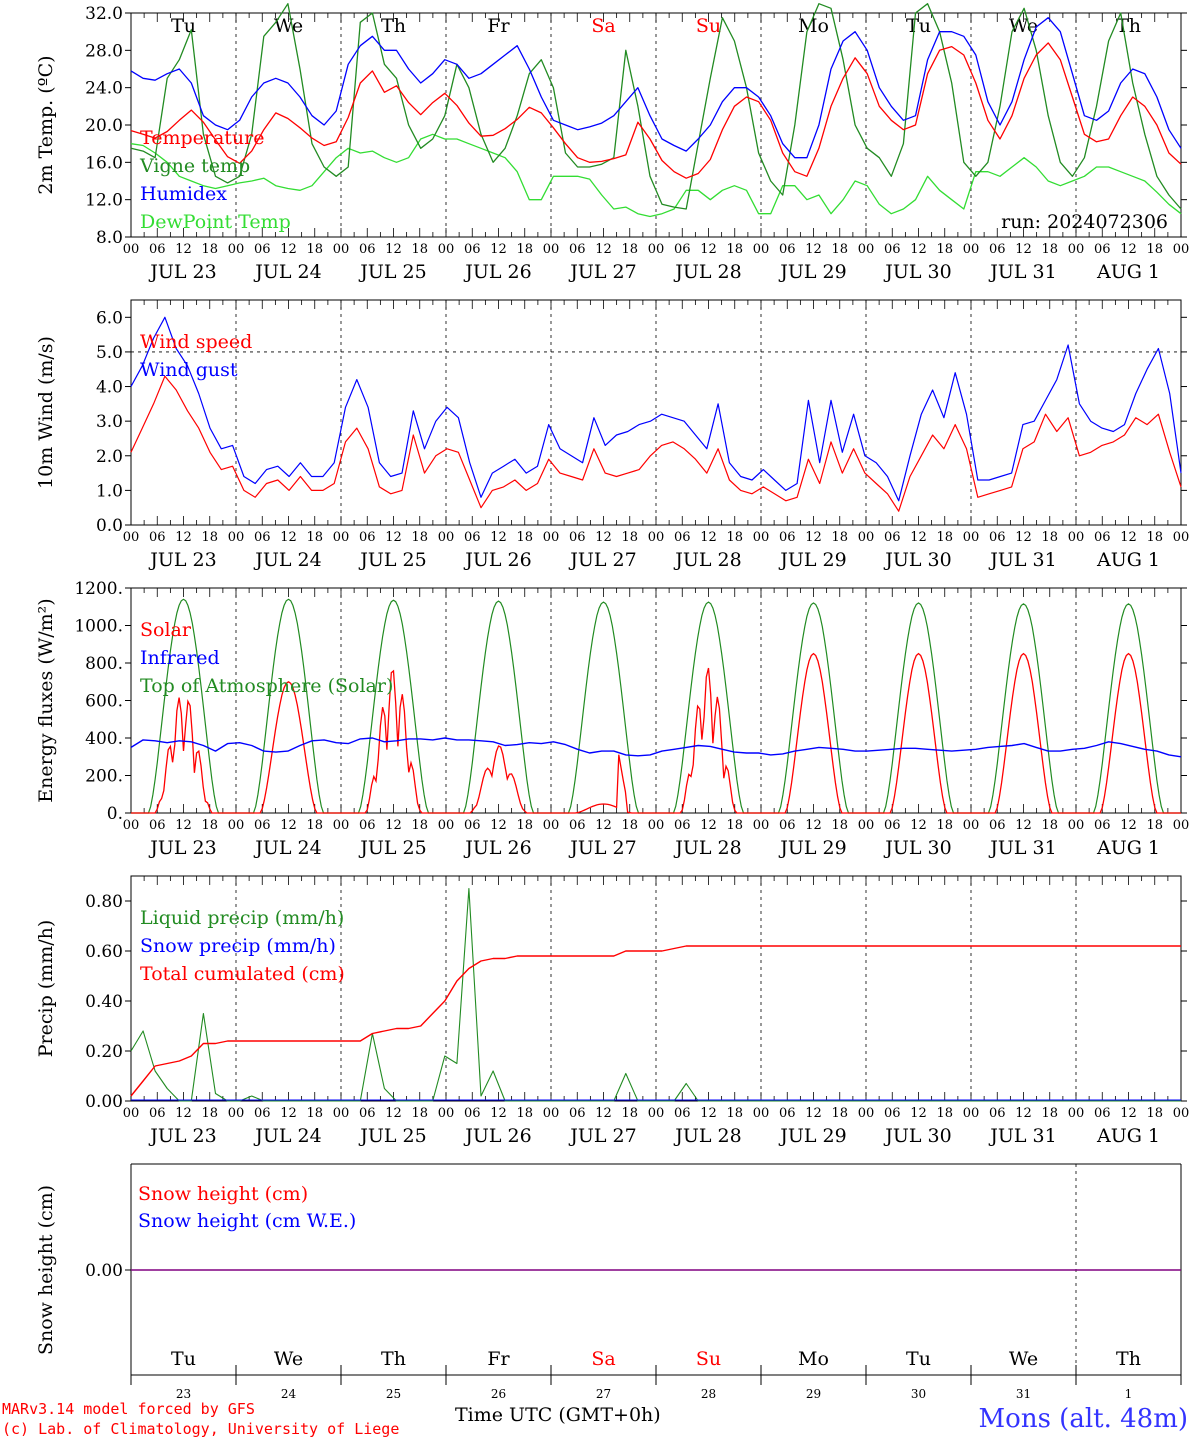 This screenshot has height=1440, width=1194. Describe the element at coordinates (104, 952) in the screenshot. I see `y-tick-label: 0.60` at that location.